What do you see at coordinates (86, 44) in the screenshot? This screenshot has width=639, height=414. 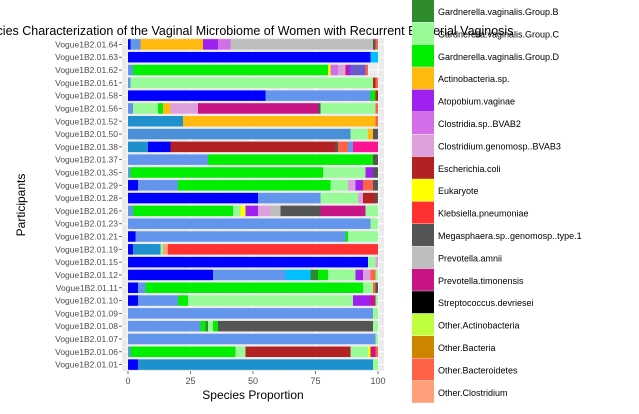 I see `y-tick-label: Vogue1B2.01.64` at bounding box center [86, 44].